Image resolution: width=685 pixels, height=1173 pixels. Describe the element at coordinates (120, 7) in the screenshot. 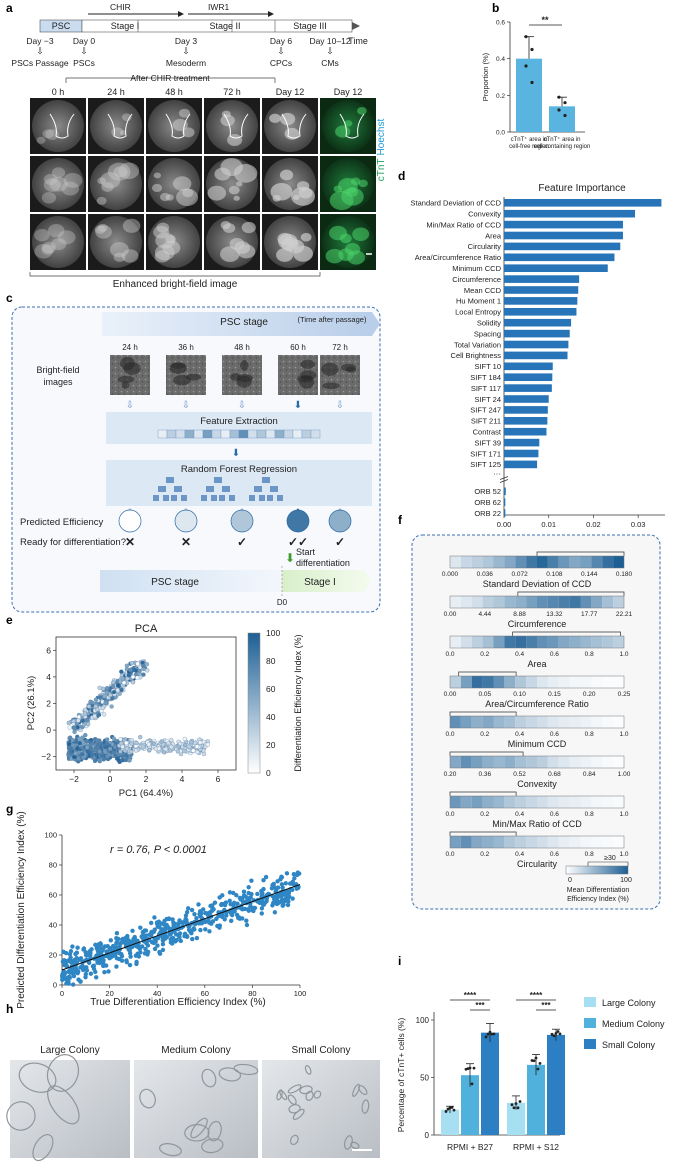

I see `drug-label: CHIR` at that location.